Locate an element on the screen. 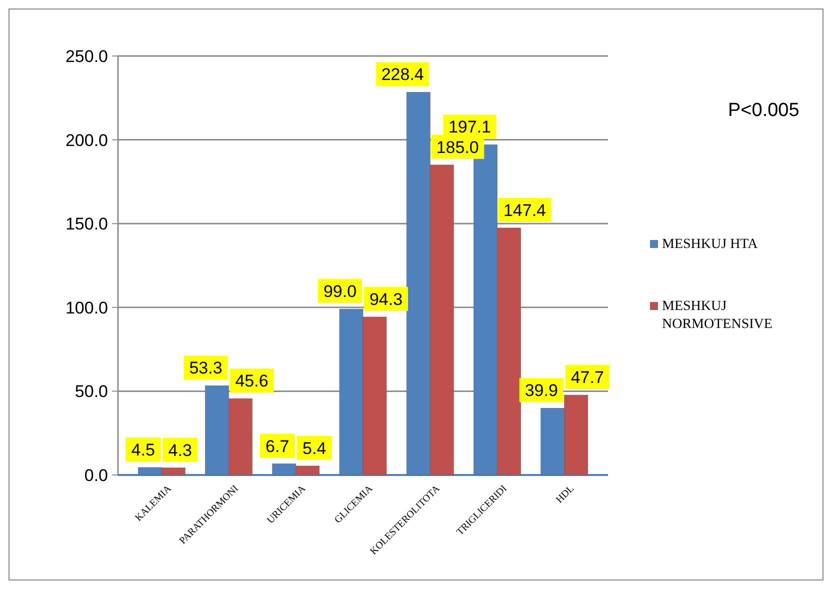  legend-label: MESHKUJ NORMOTENSIVE is located at coordinates (717, 315).